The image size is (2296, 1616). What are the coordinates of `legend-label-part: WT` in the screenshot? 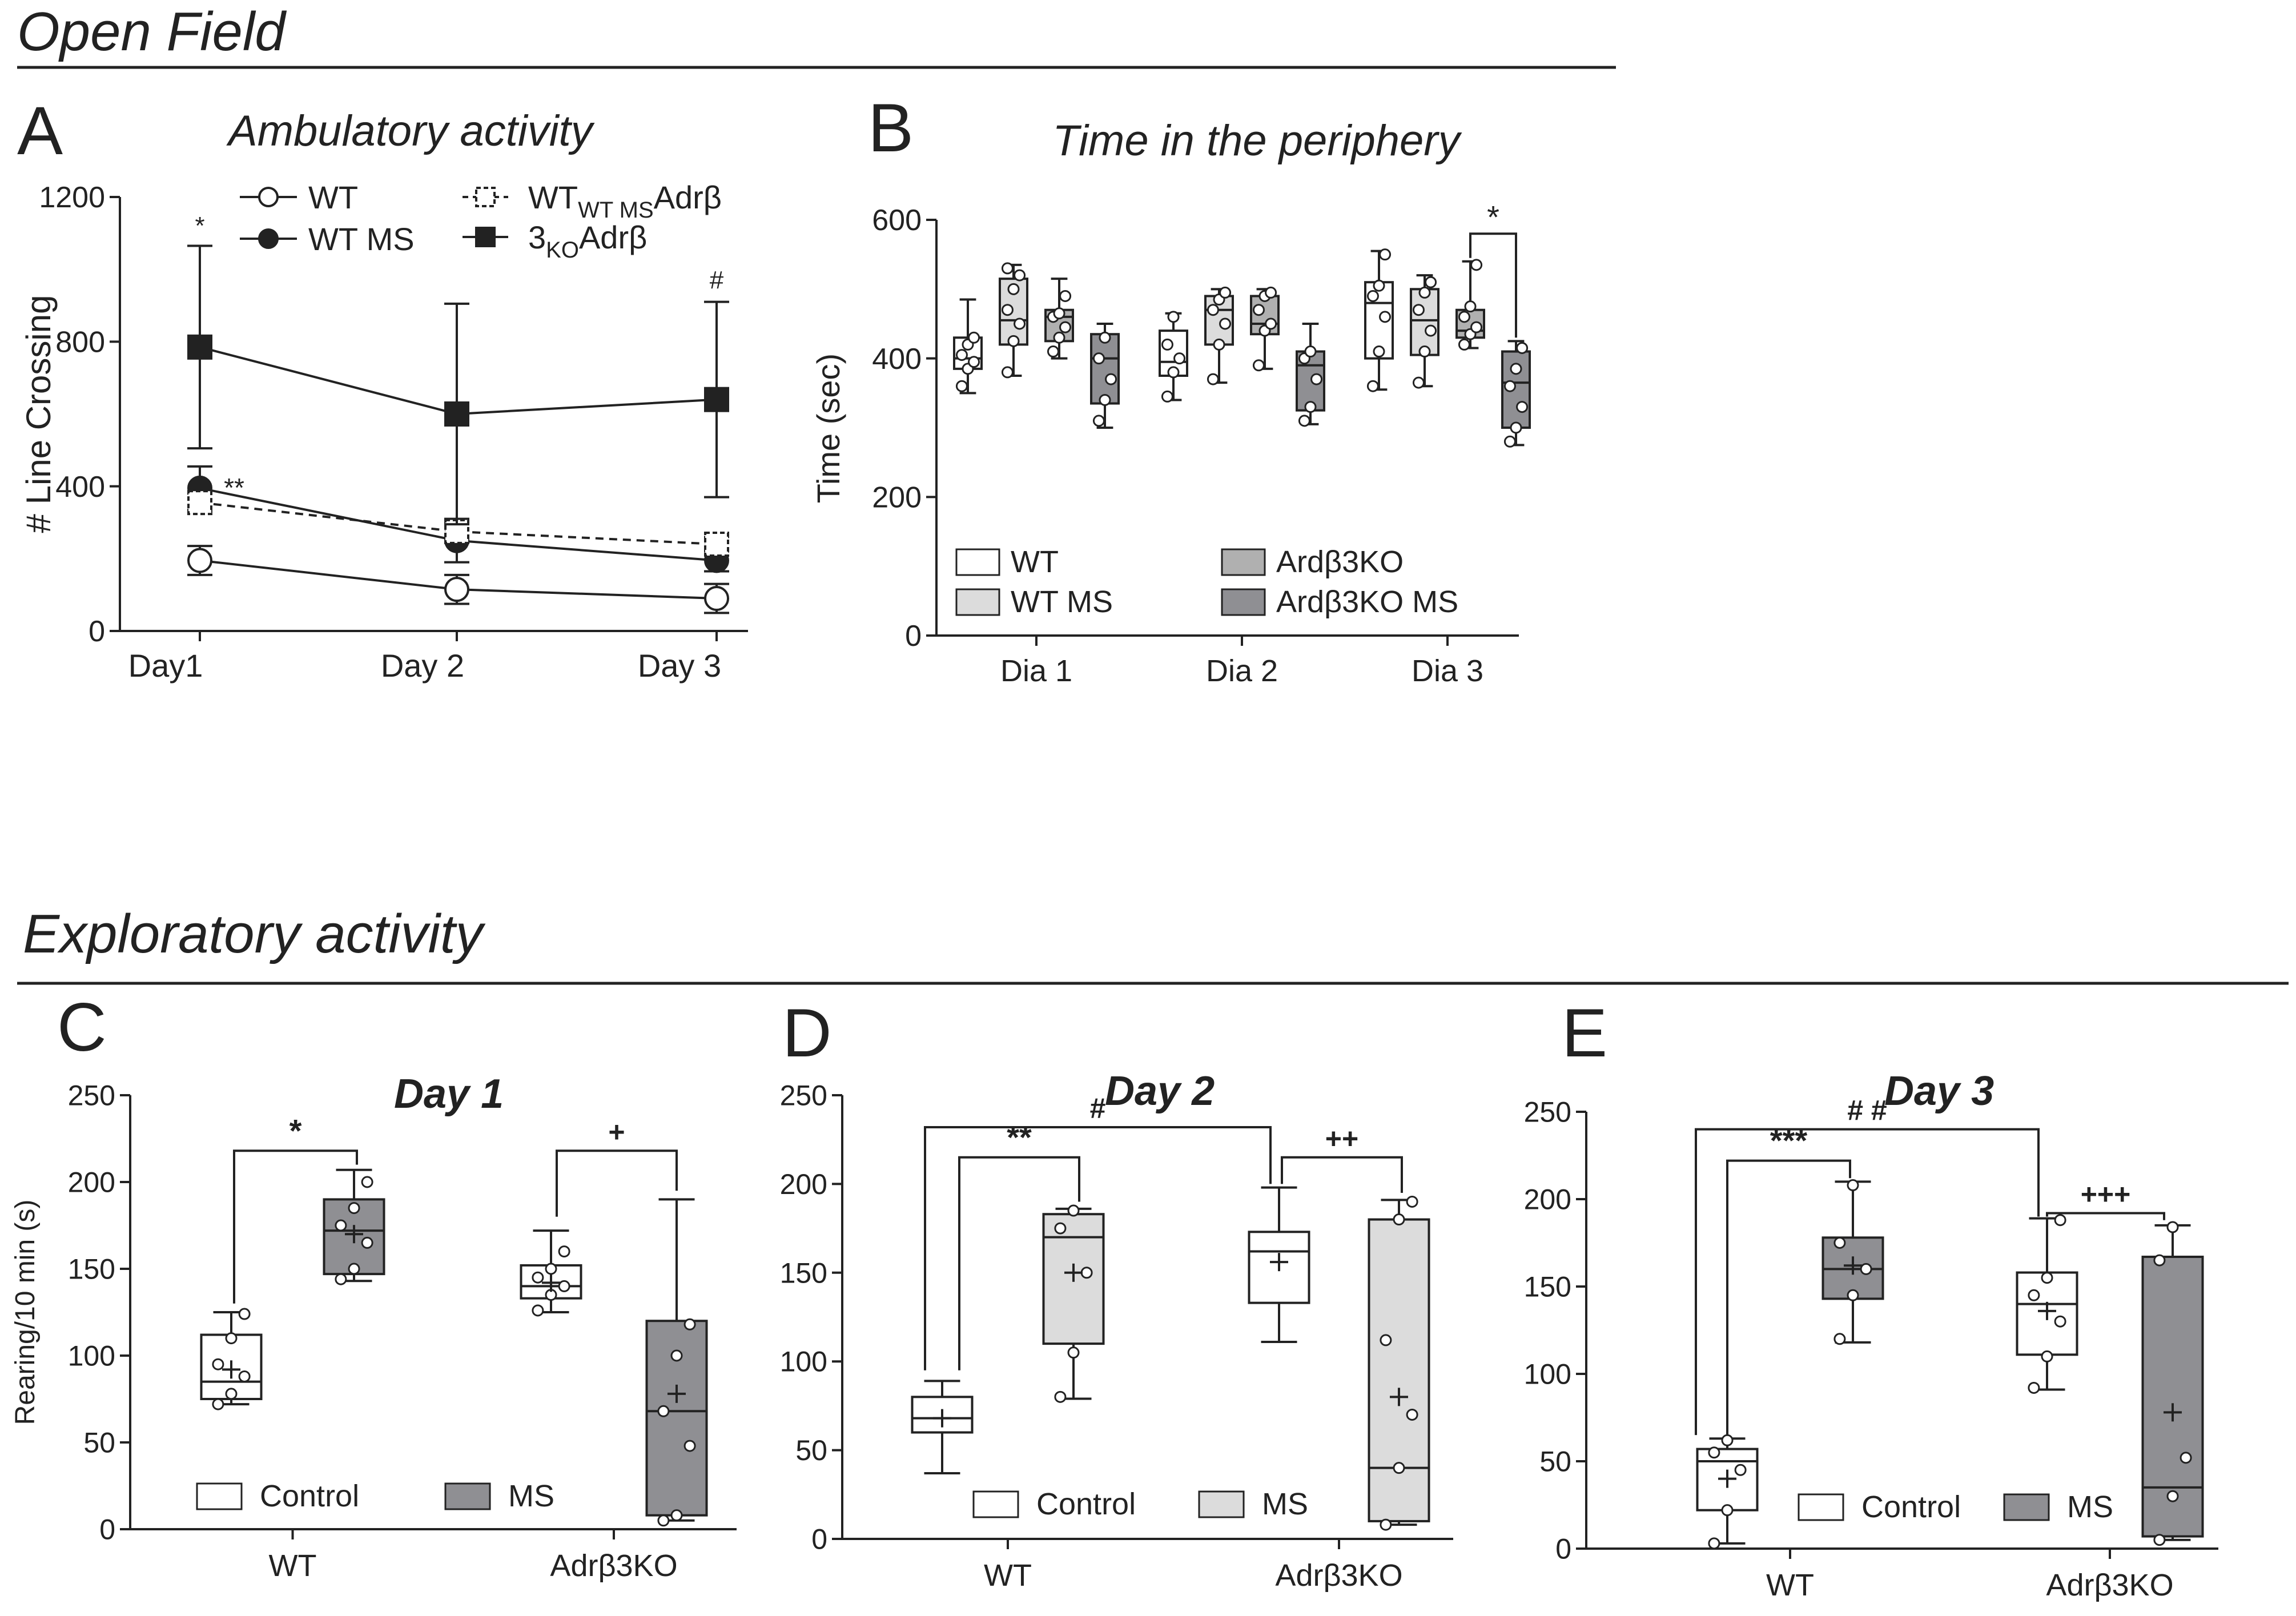 It's located at (553, 197).